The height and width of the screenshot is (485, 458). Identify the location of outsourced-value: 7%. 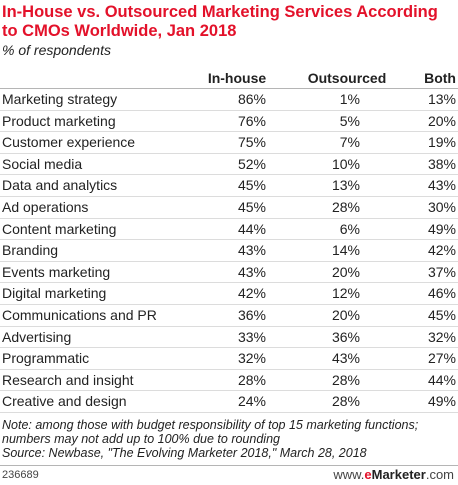
(349, 142).